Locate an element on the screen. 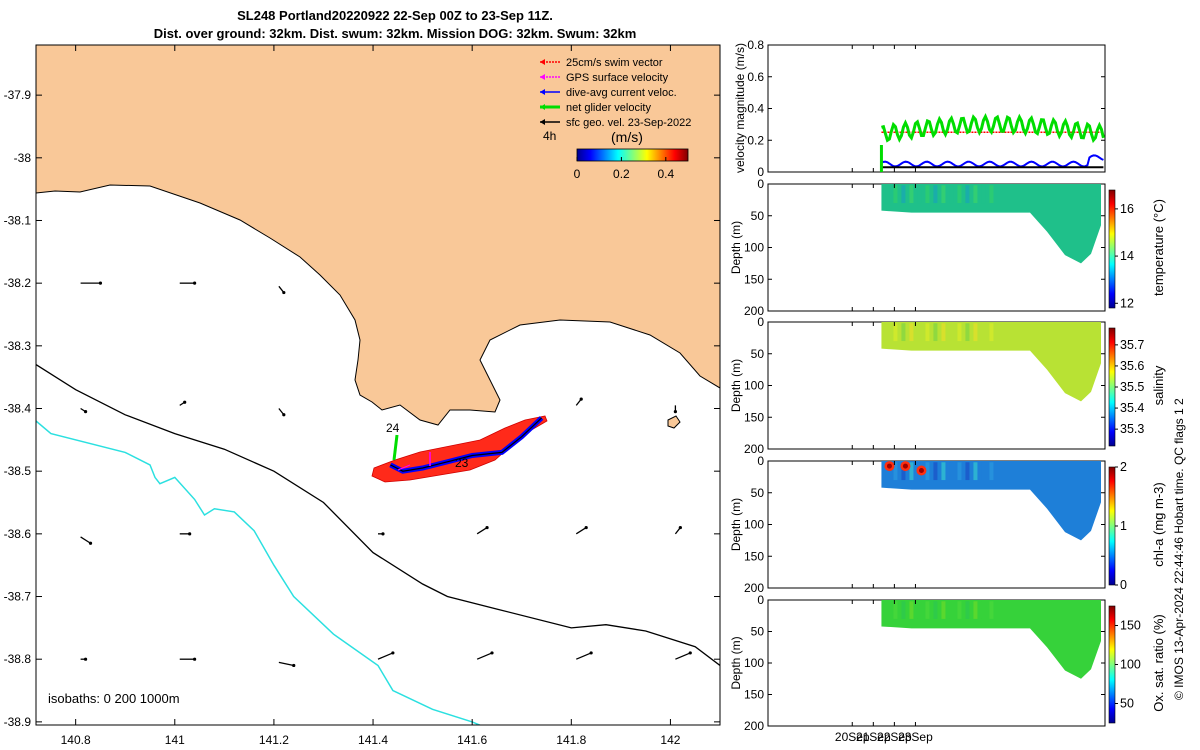 This screenshot has width=1200, height=750. map-ytick-label: -38.5 is located at coordinates (18, 471).